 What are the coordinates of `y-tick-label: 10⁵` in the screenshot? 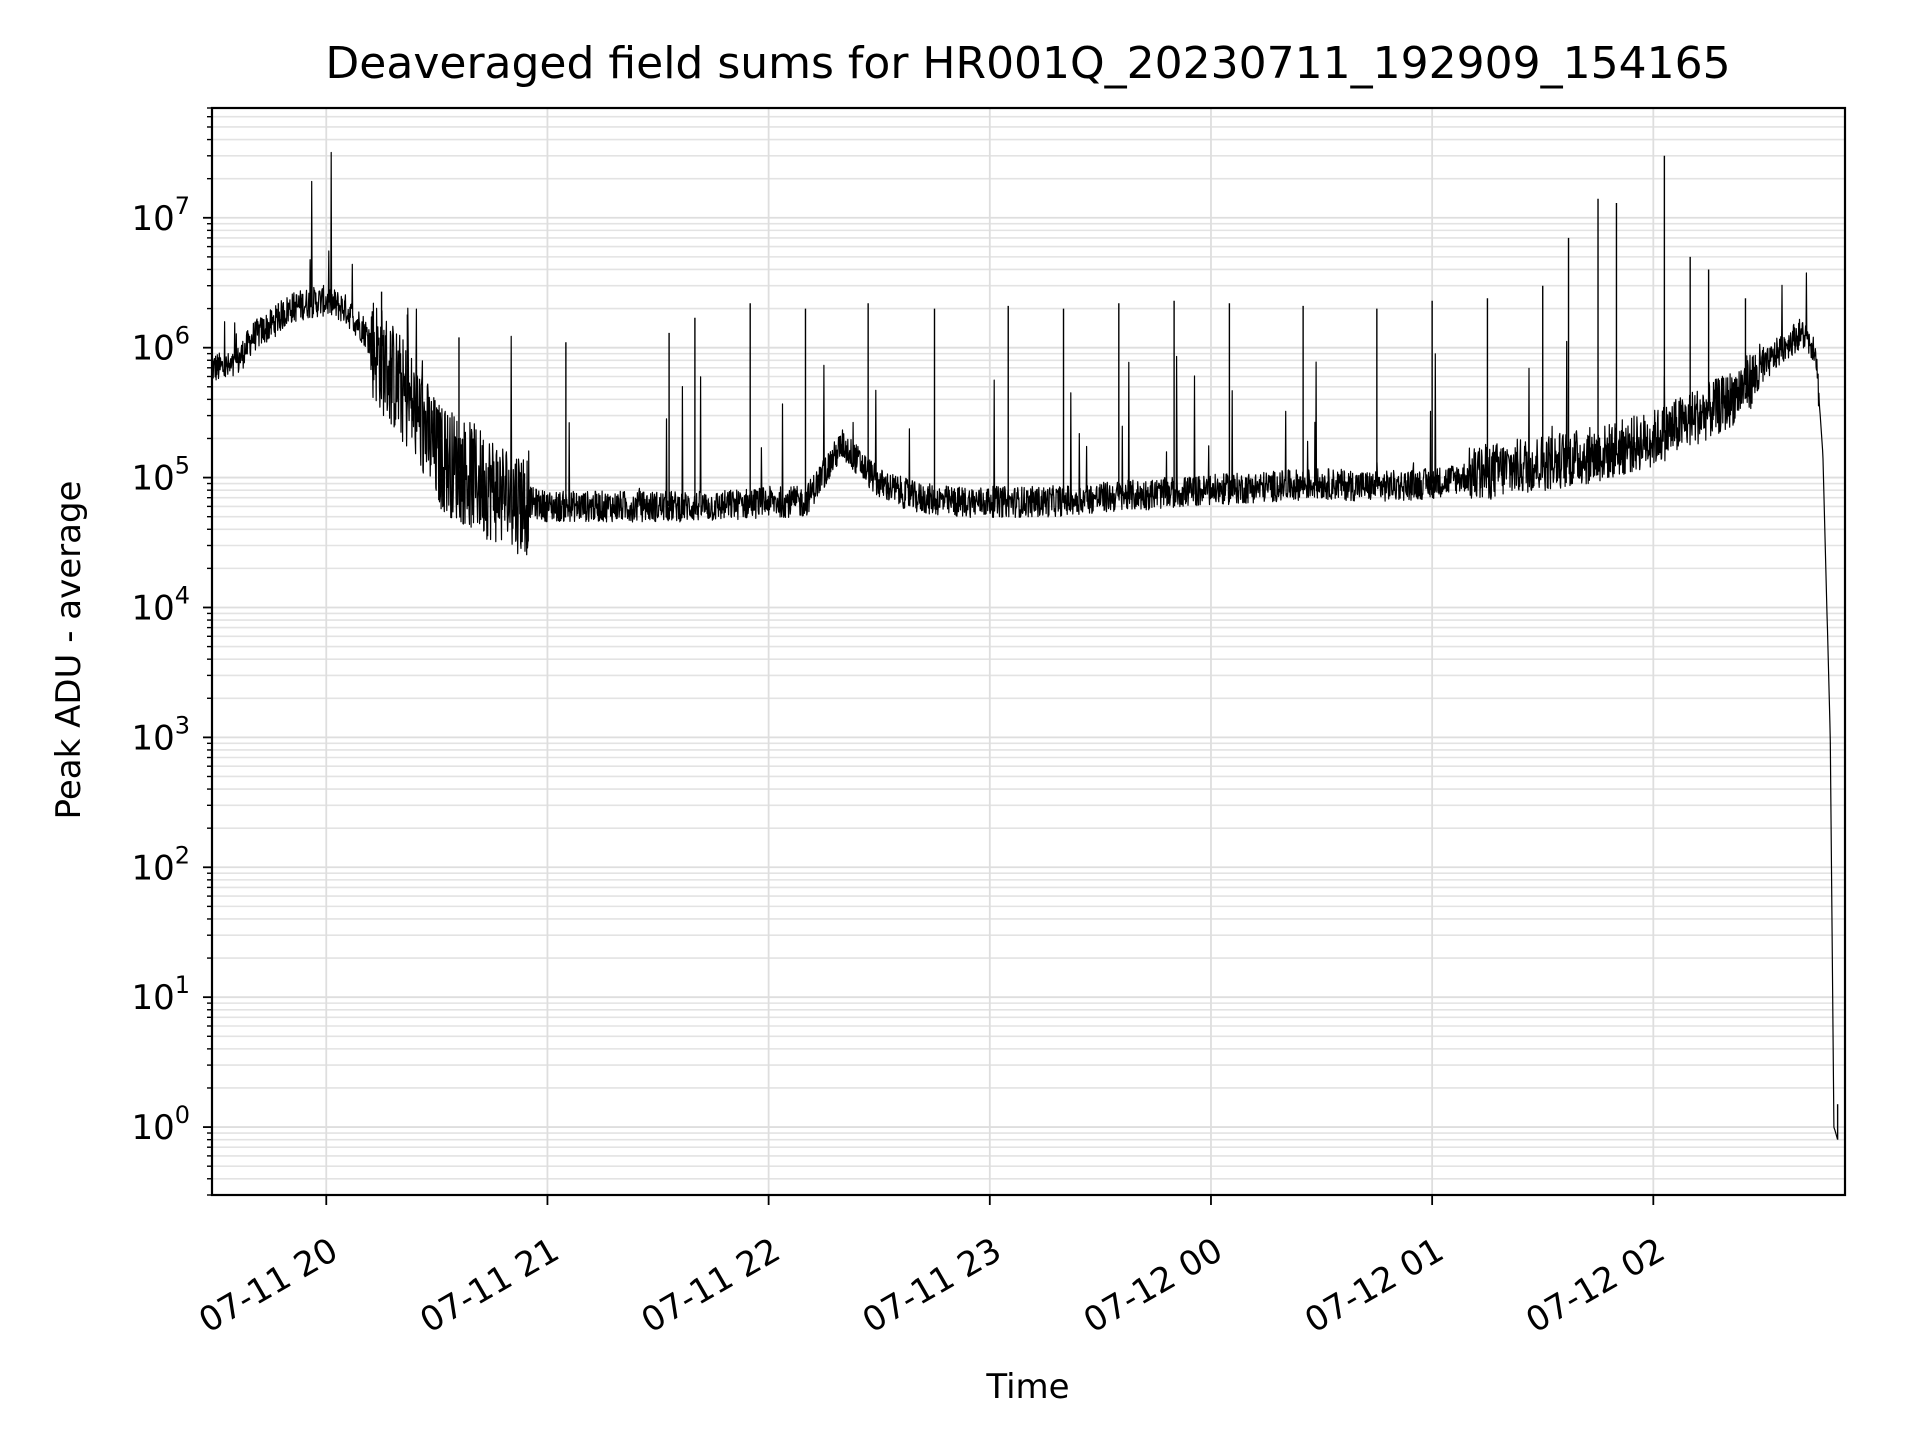 It's located at (160, 475).